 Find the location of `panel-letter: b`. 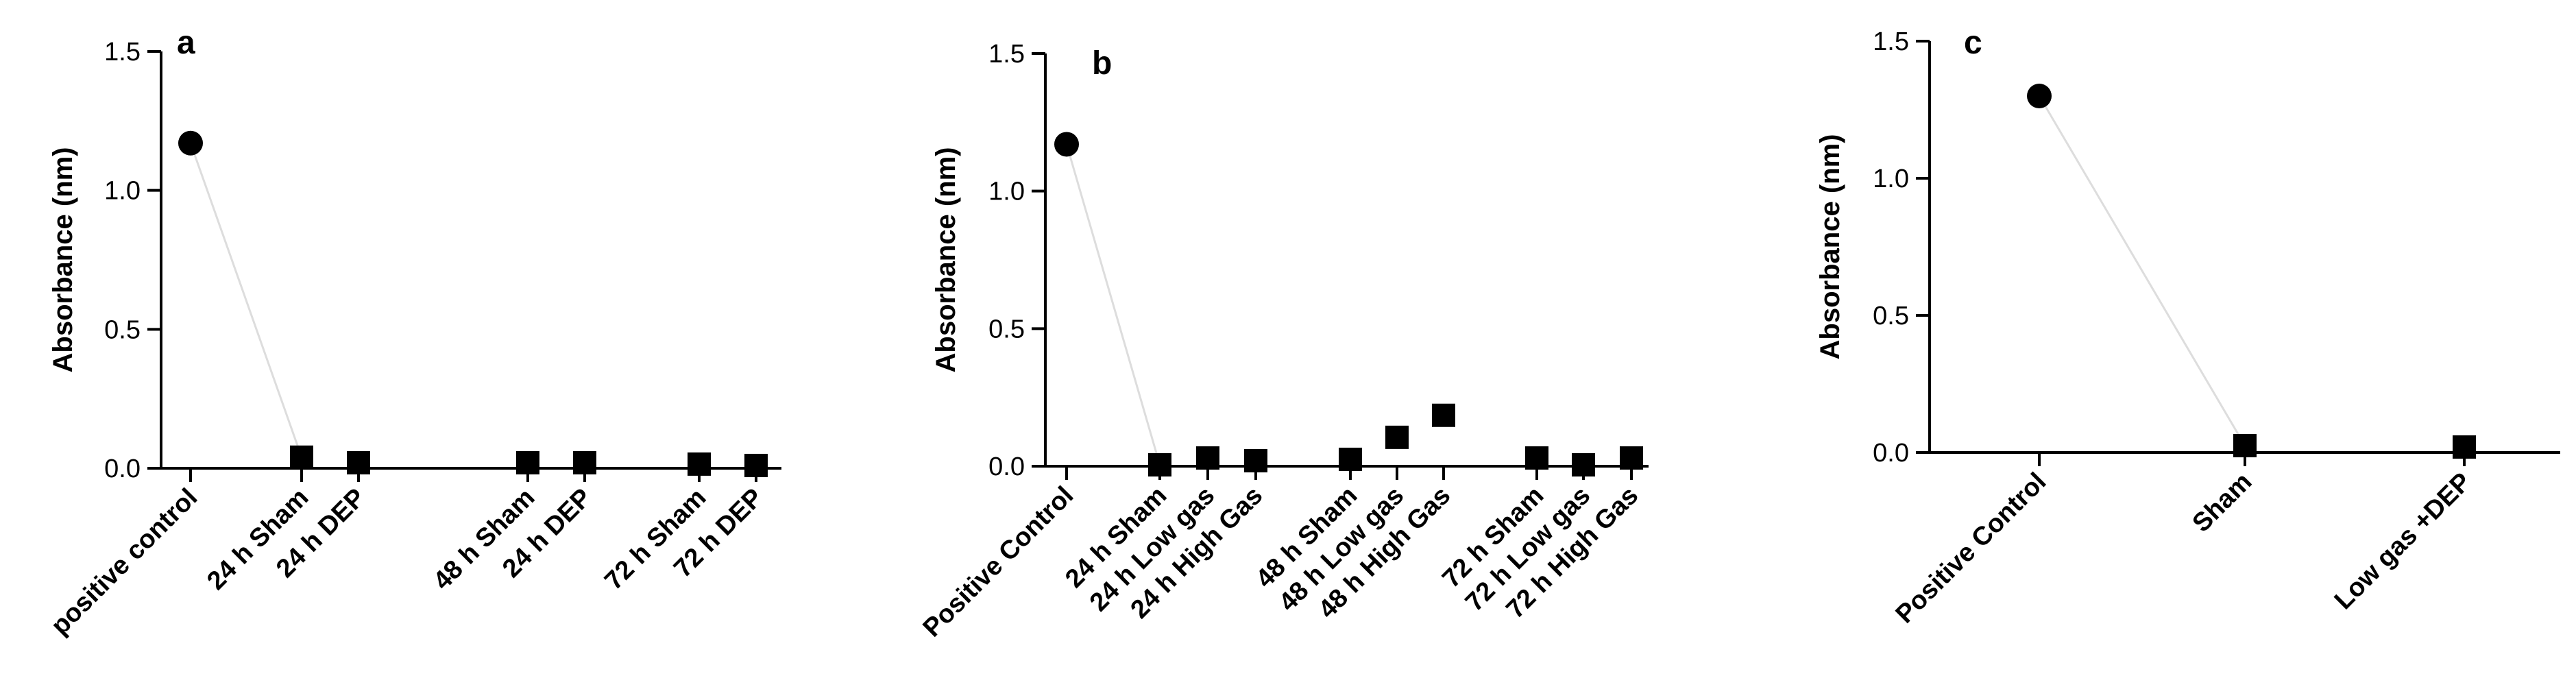

panel-letter: b is located at coordinates (1102, 64).